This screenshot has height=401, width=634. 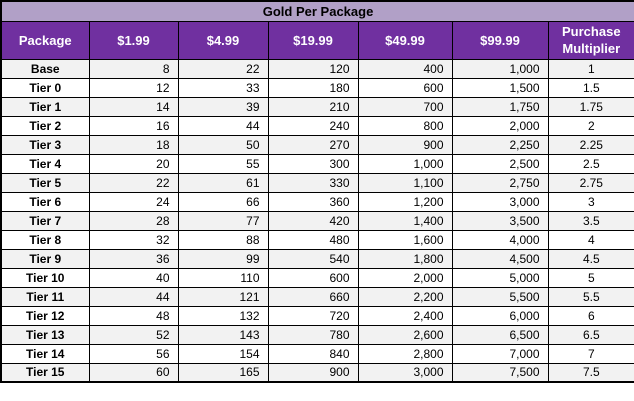 I want to click on gold-amount-cell: 55, so click(x=223, y=163).